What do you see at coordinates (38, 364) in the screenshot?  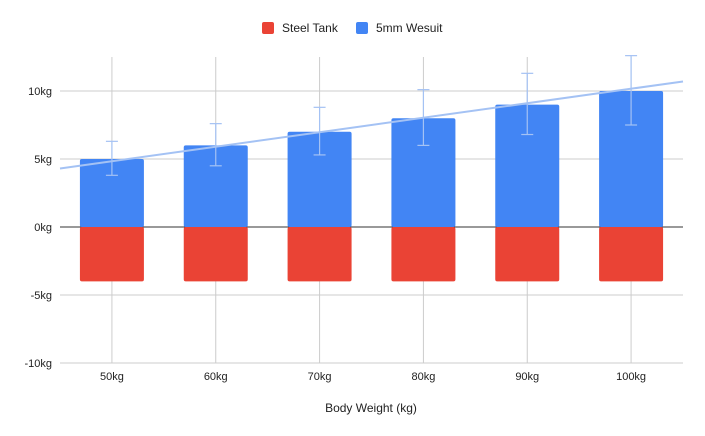 I see `y-tick-label: -10kg` at bounding box center [38, 364].